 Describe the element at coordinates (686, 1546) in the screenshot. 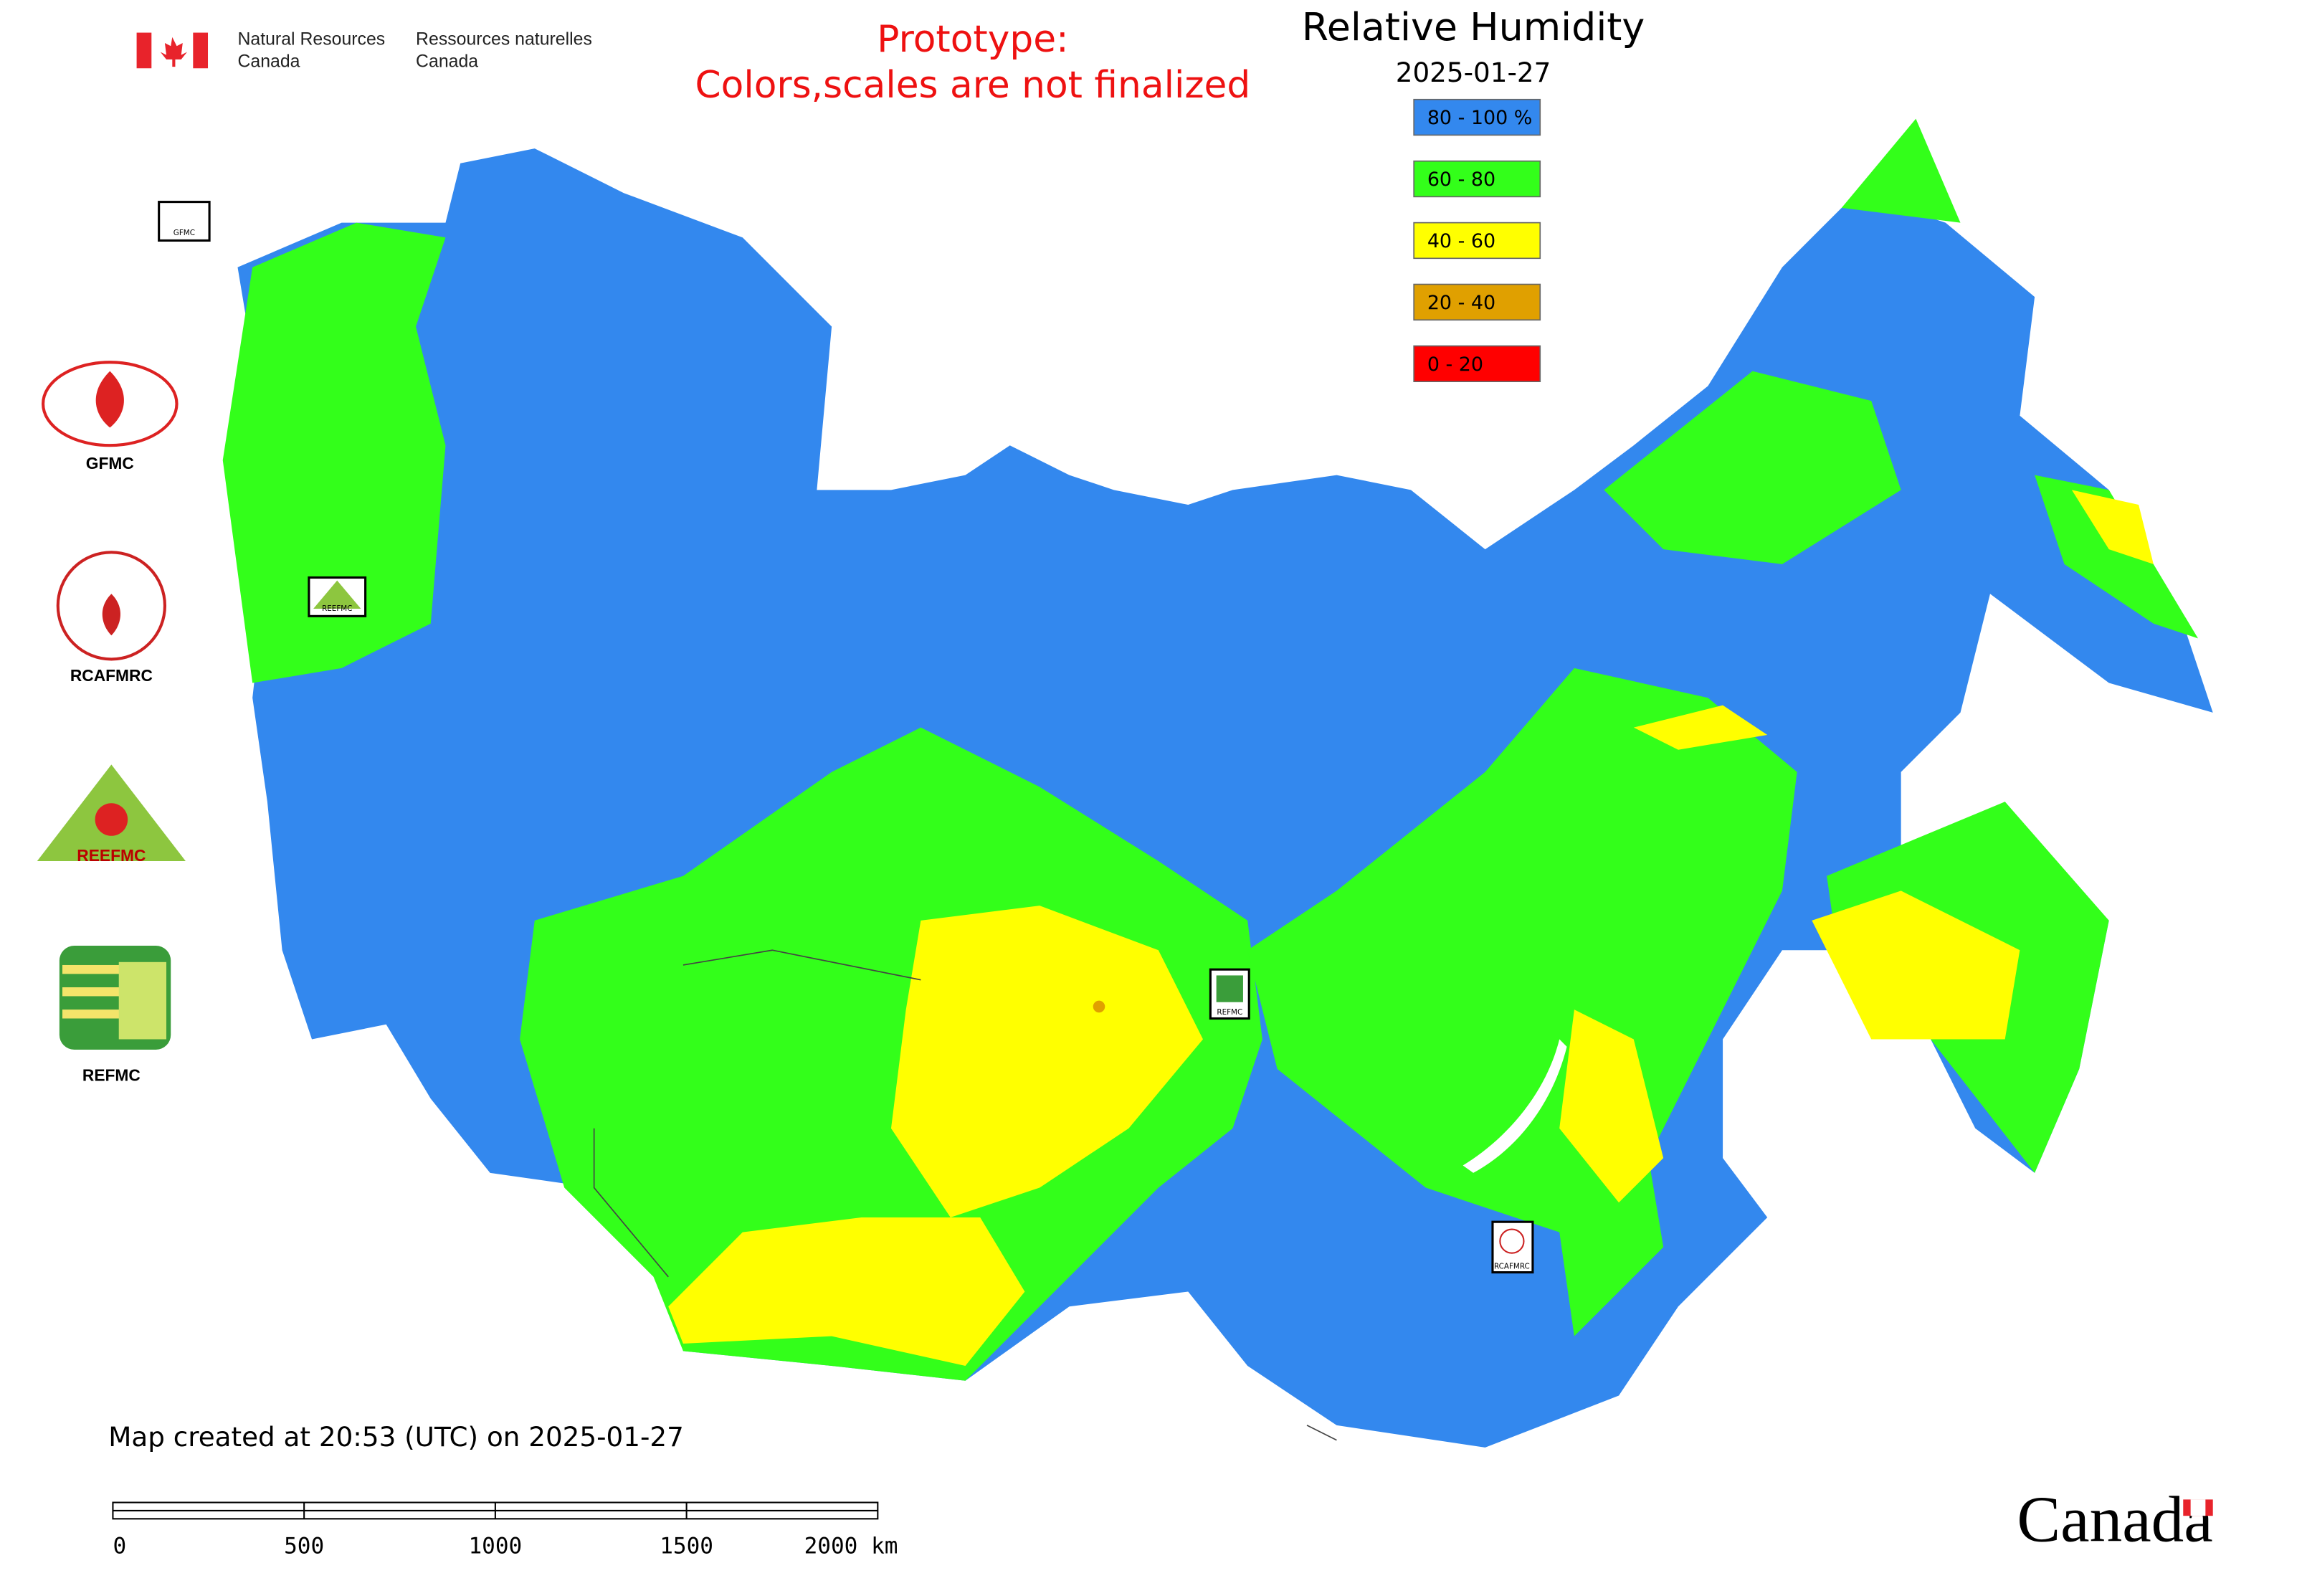

I see `scale-label: 1500` at that location.